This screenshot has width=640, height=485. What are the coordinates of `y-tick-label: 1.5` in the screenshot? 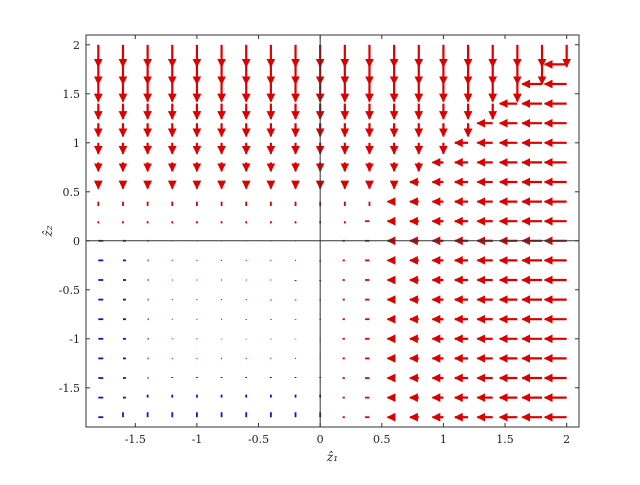 It's located at (72, 94).